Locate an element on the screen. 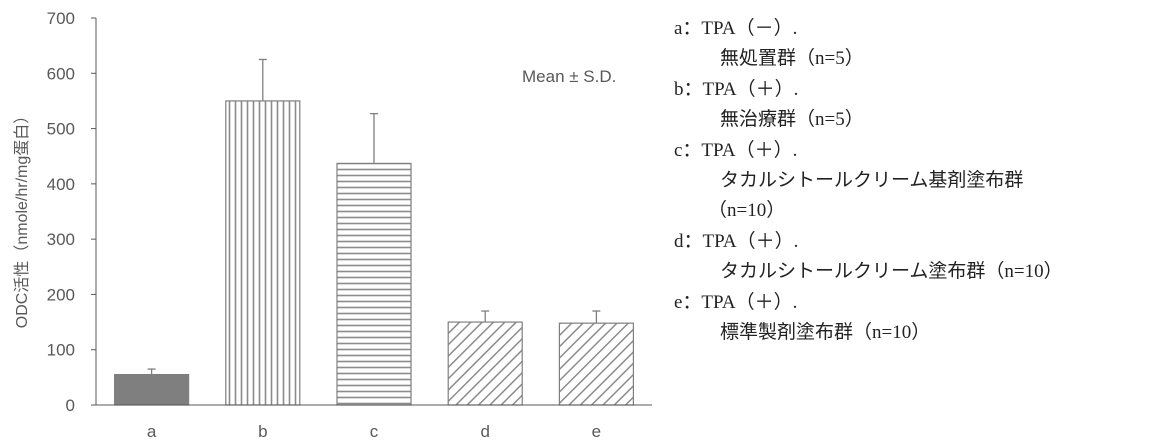 This screenshot has height=444, width=1155. x-tick-label: c is located at coordinates (374, 431).